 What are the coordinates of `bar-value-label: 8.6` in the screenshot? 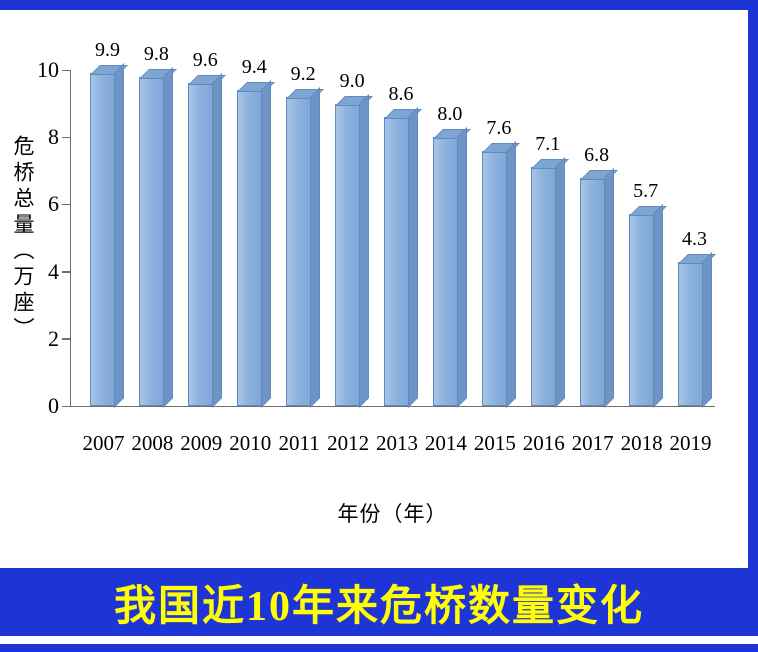 It's located at (401, 94).